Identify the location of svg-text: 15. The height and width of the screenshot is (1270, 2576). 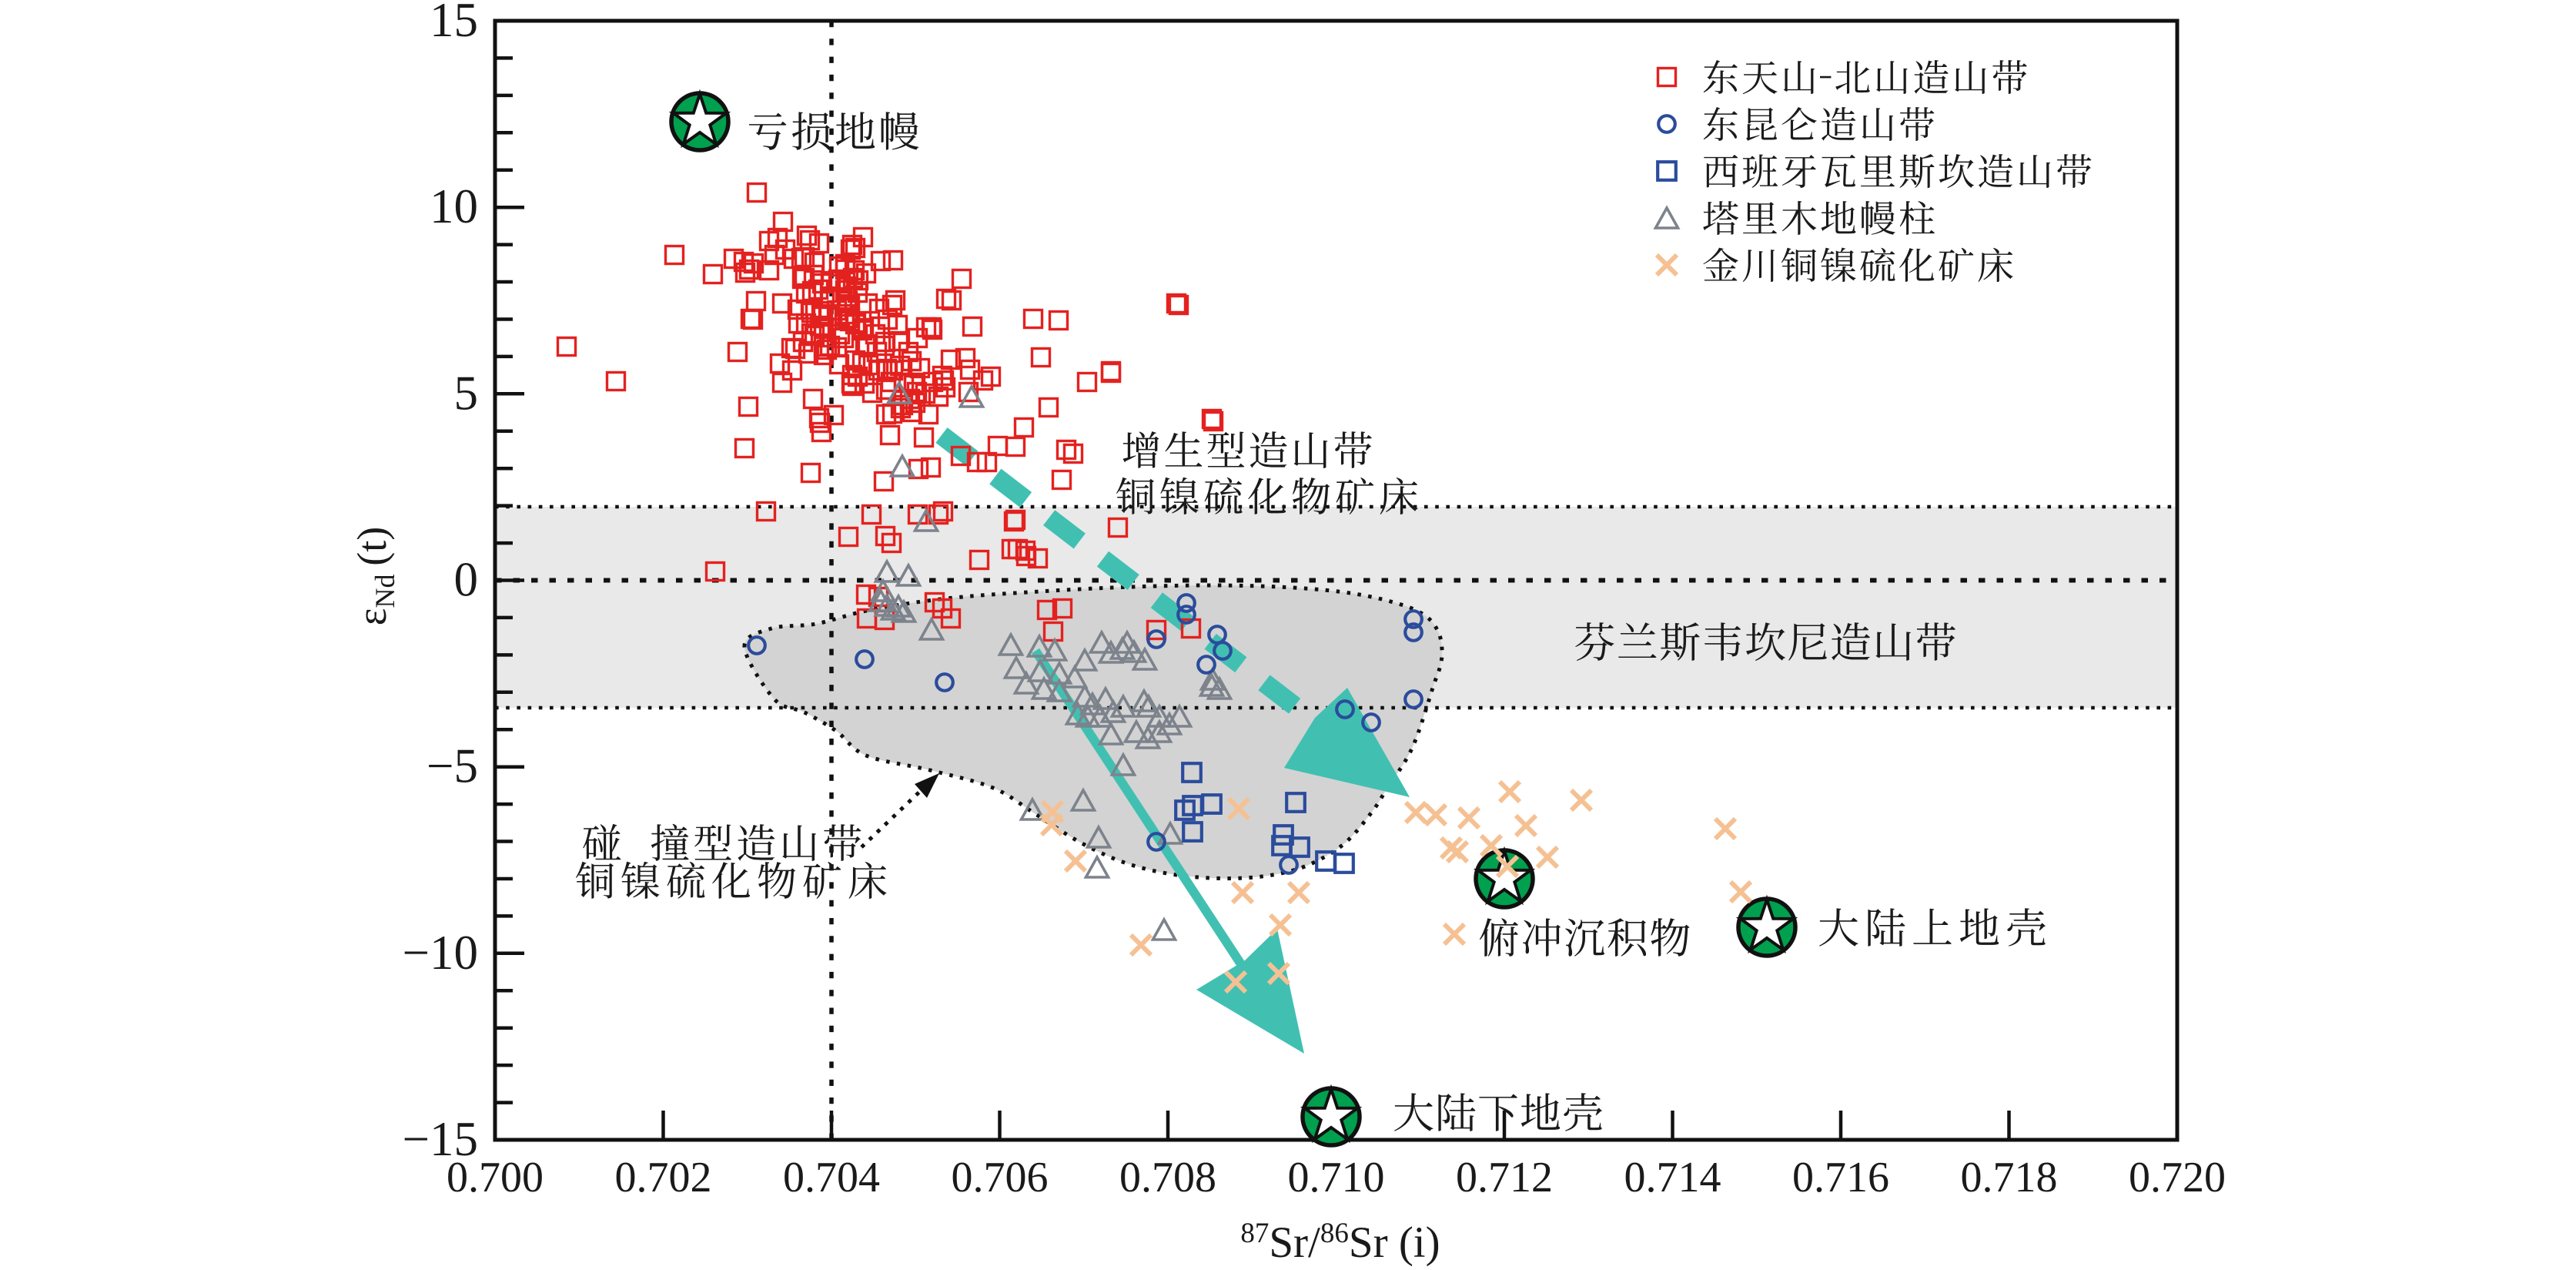
(454, 23).